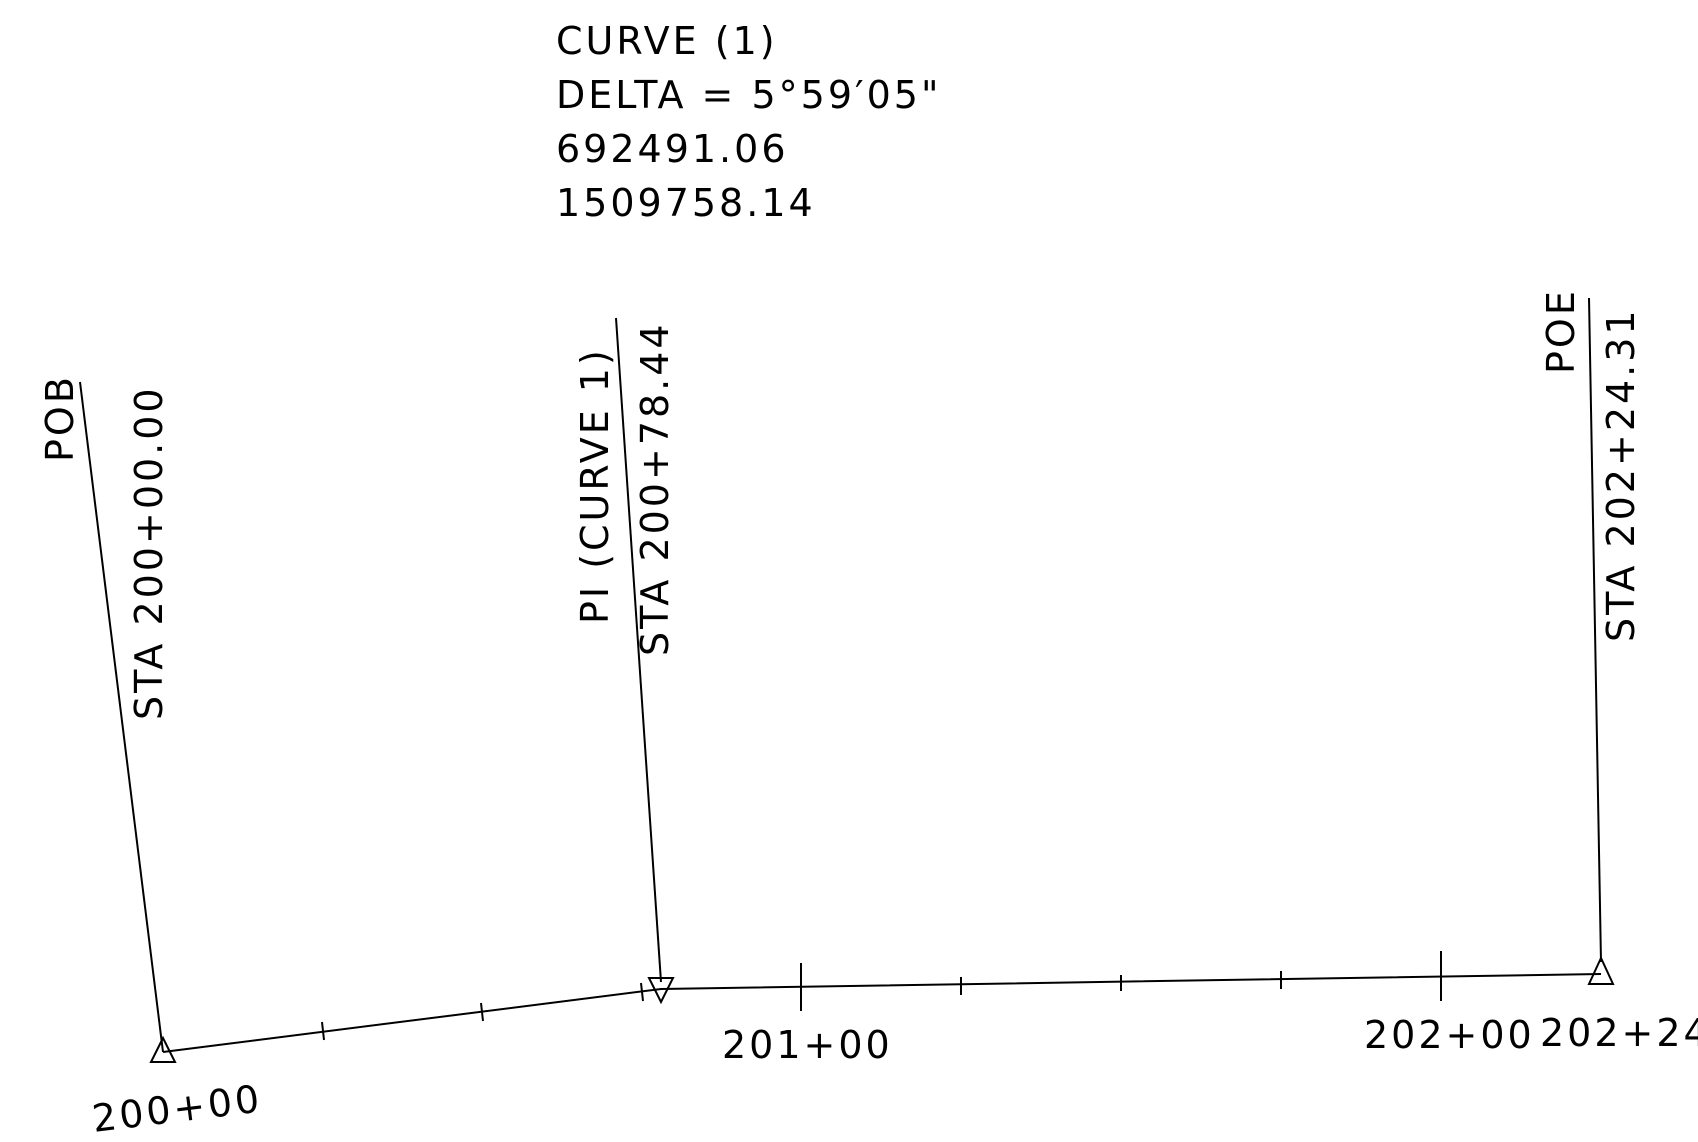 The image size is (1698, 1142). What do you see at coordinates (1449, 1035) in the screenshot?
I see `station-202-label: 202+00` at bounding box center [1449, 1035].